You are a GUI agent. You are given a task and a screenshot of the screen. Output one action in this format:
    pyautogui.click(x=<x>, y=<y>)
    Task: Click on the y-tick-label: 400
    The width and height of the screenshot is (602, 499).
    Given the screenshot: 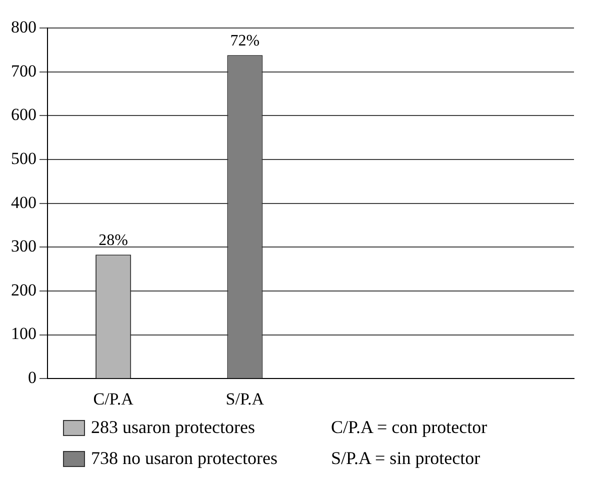 What is the action you would take?
    pyautogui.click(x=23, y=202)
    